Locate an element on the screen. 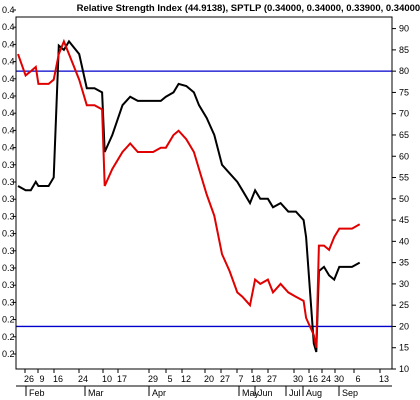 The height and width of the screenshot is (400, 420). x-day-label: 9 is located at coordinates (41, 379).